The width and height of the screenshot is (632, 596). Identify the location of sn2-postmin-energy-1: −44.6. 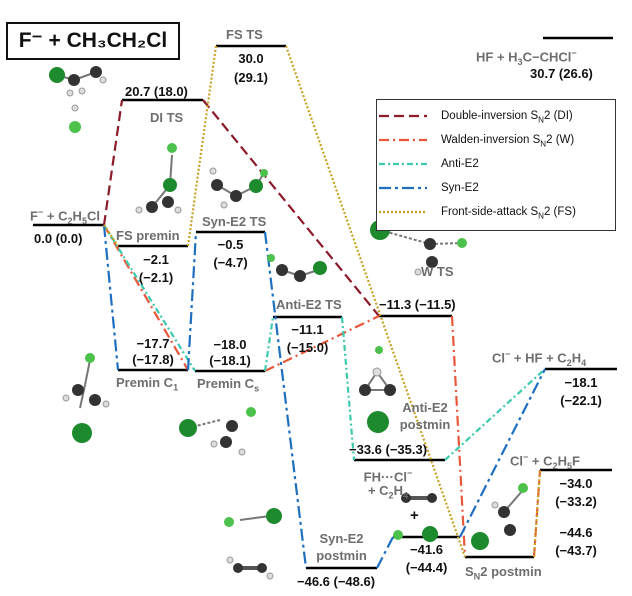
(576, 532).